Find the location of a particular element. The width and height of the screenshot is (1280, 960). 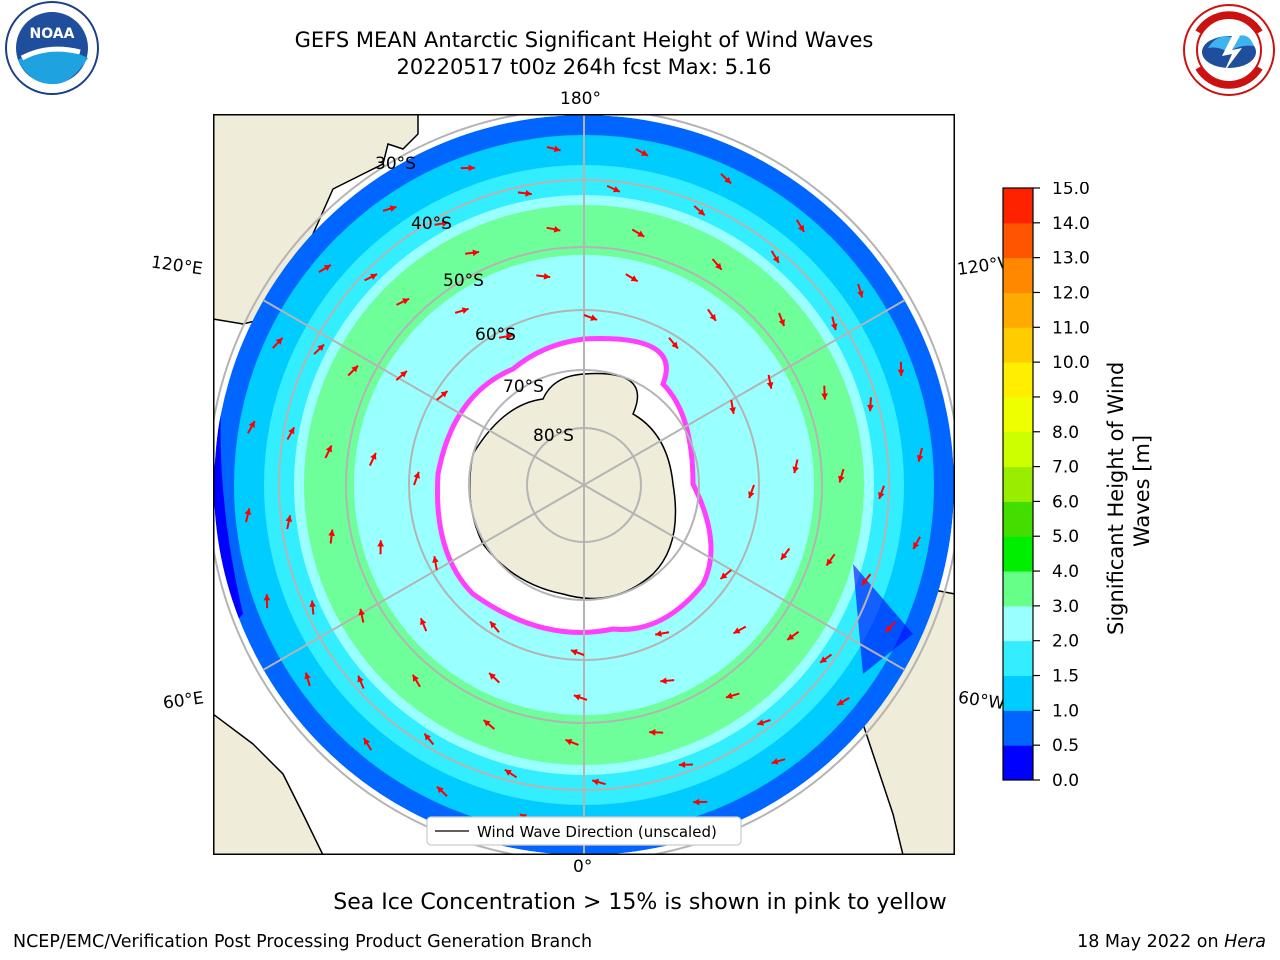

colorbar-tick-label: 1.0 is located at coordinates (1065, 711).